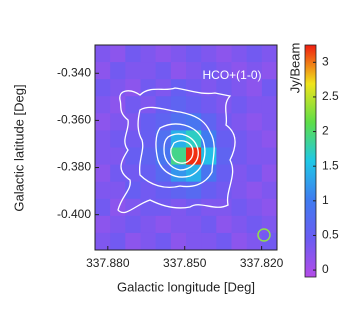 The width and height of the screenshot is (360, 319). I want to click on colorbar, so click(310, 161).